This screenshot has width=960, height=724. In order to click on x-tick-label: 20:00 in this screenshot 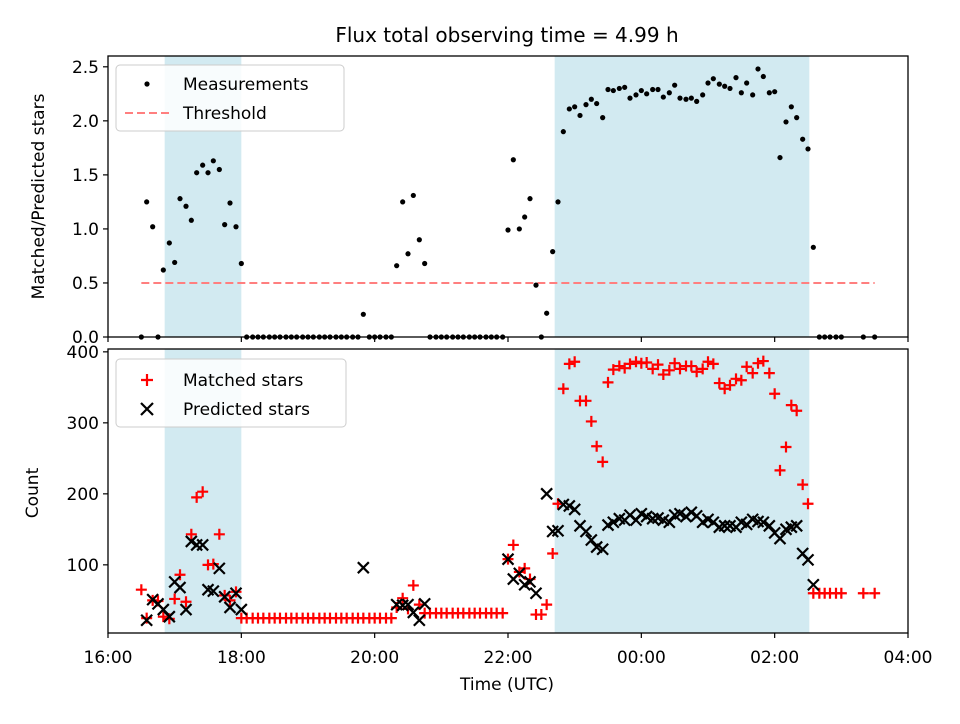, I will do `click(374, 658)`.